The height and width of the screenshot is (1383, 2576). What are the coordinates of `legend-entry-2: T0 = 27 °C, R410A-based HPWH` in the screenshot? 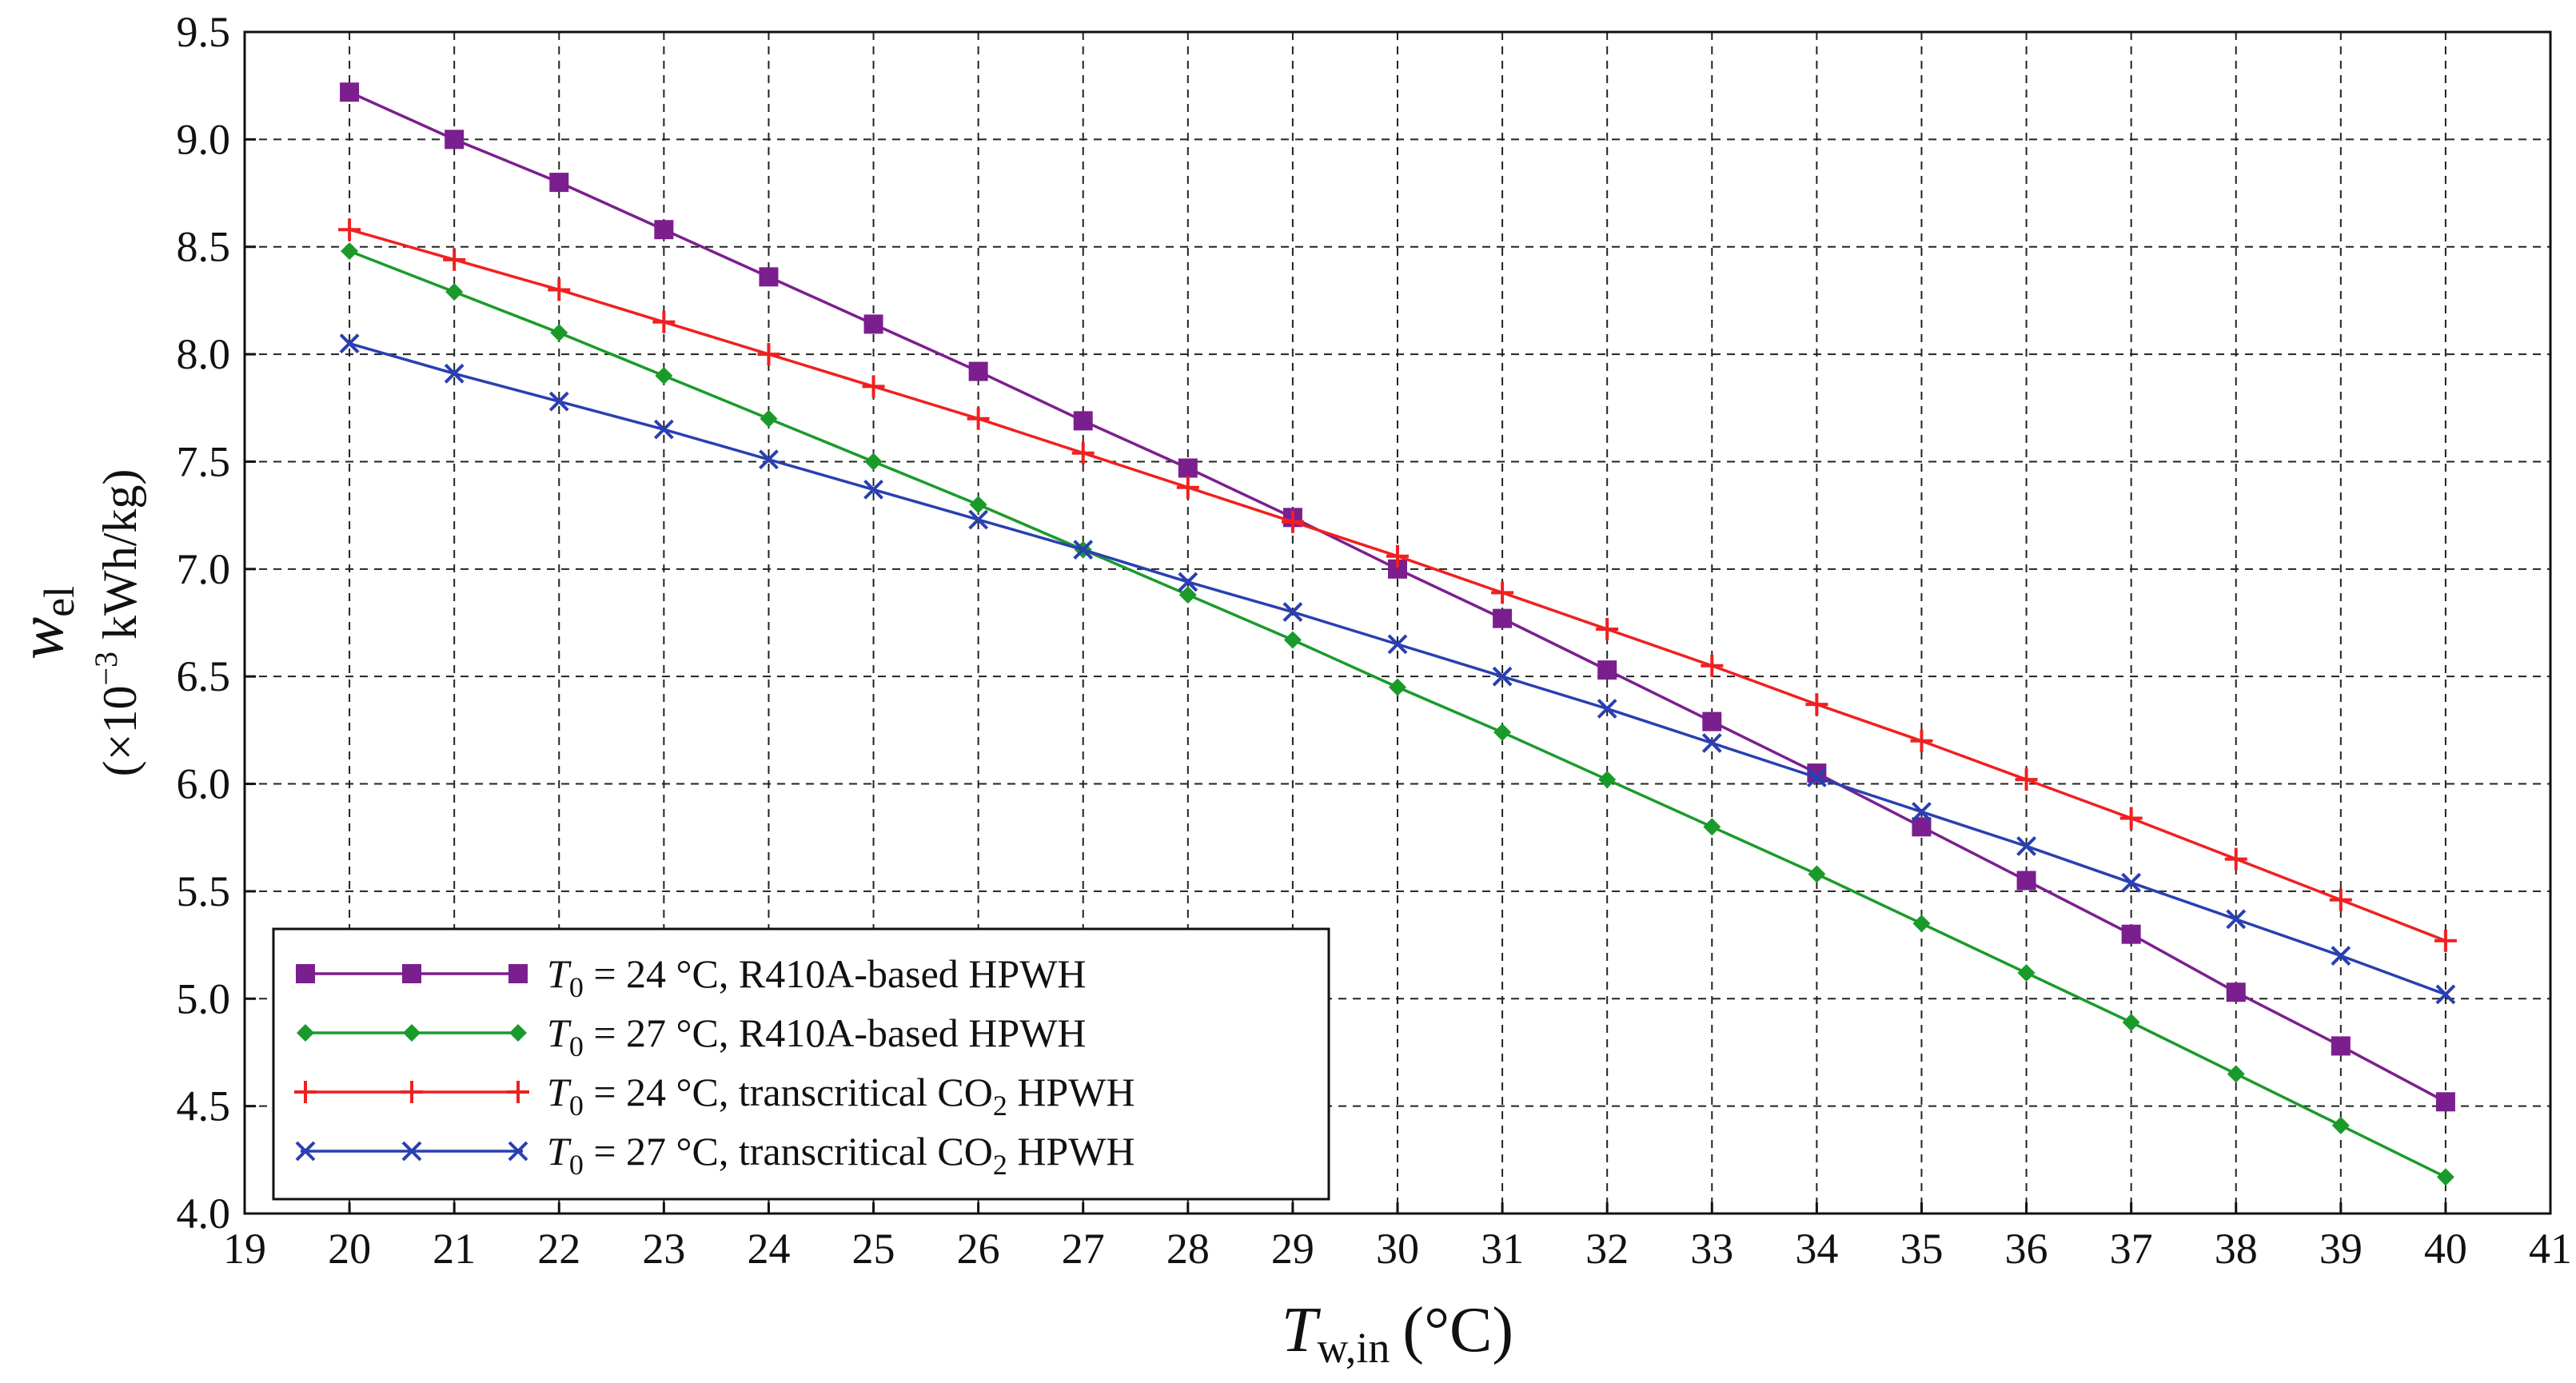 It's located at (692, 1036).